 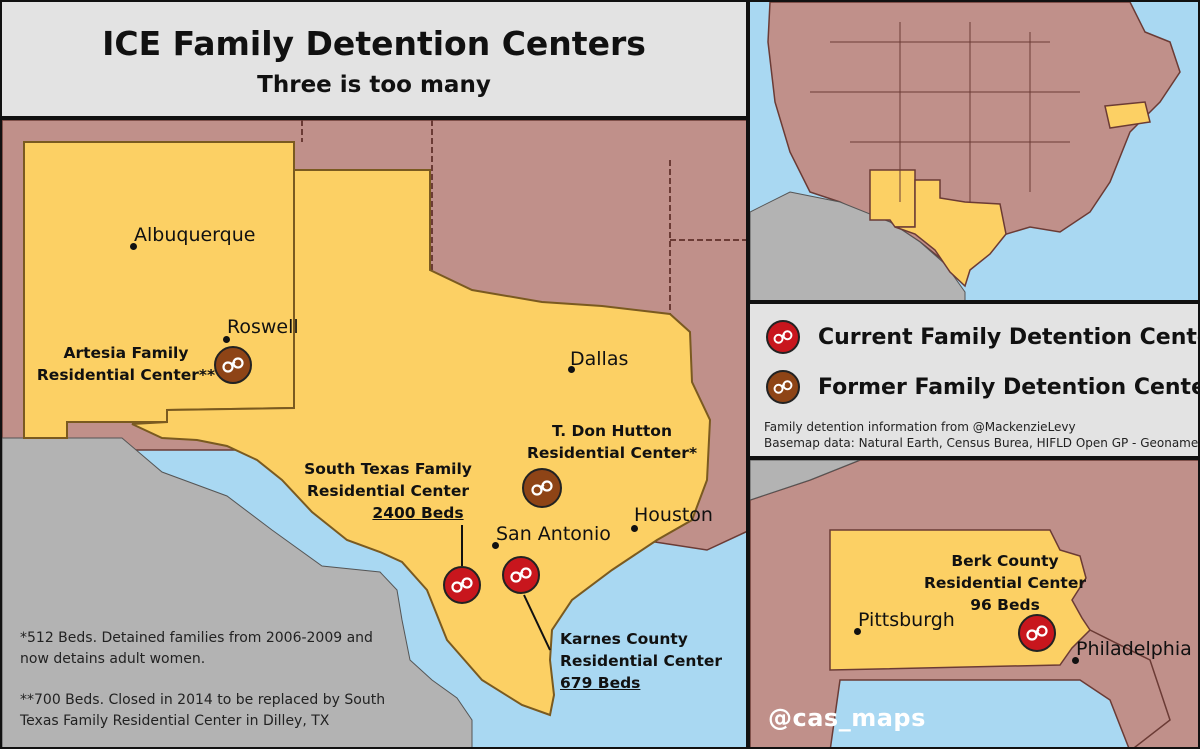 I want to click on artesia-label: Artesia Family Residential Center**, so click(x=126, y=364).